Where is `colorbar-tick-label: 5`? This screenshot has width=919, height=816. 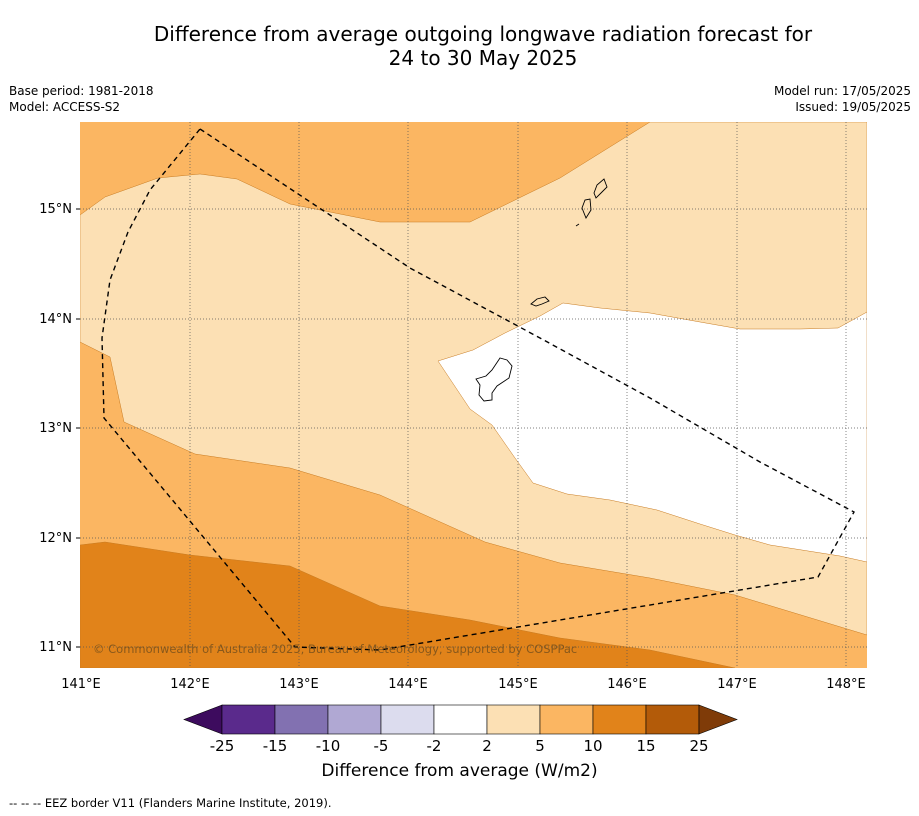 colorbar-tick-label: 5 is located at coordinates (540, 746).